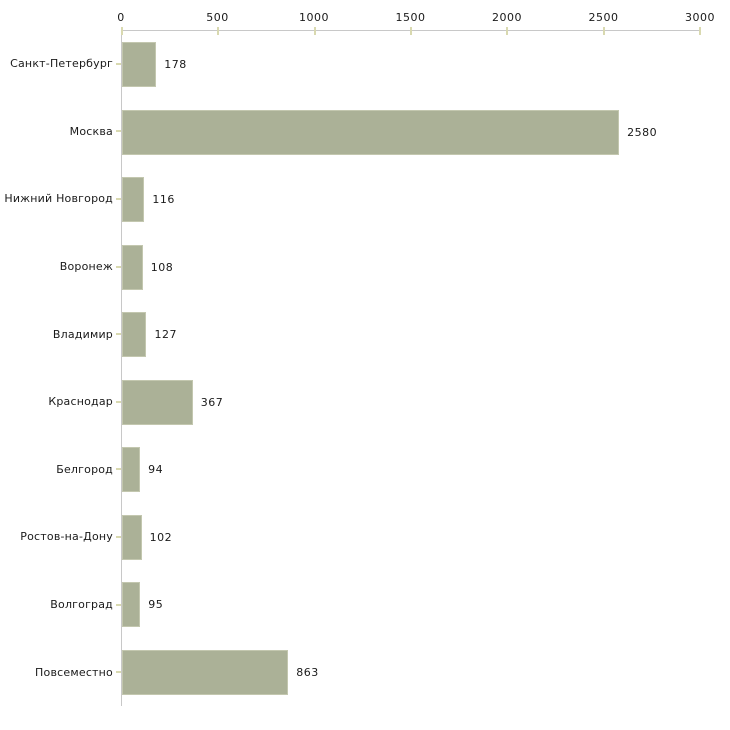 The image size is (730, 730). What do you see at coordinates (81, 605) in the screenshot?
I see `category-label: Волгоград` at bounding box center [81, 605].